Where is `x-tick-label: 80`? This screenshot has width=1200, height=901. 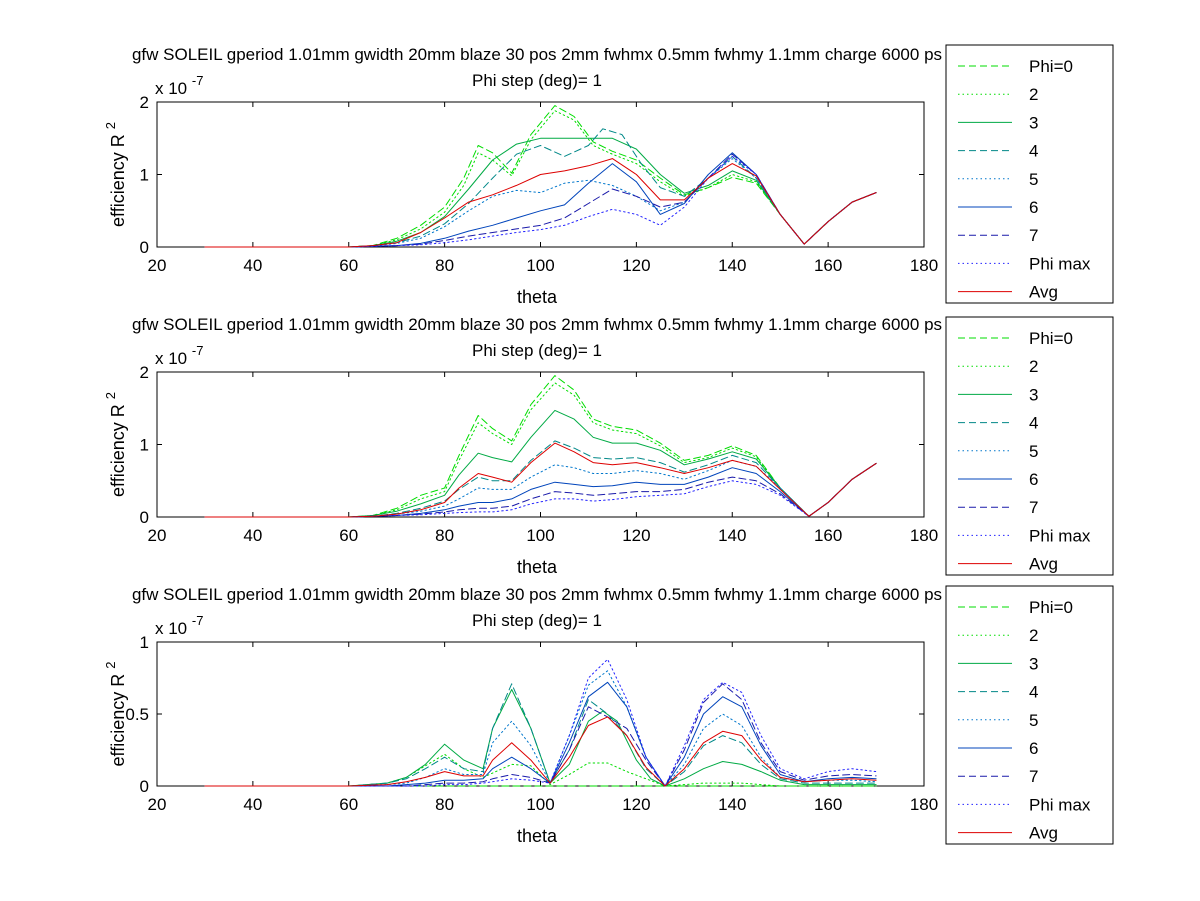 x-tick-label: 80 is located at coordinates (444, 265).